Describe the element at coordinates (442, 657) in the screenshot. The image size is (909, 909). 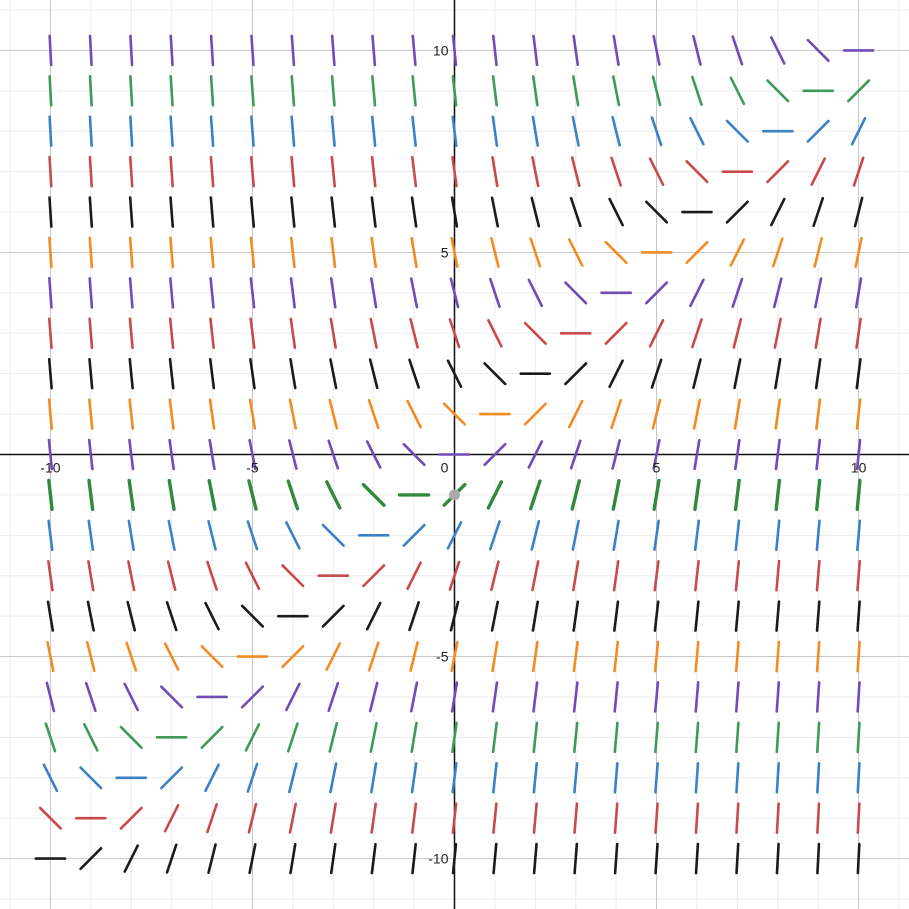
I see `y-tick-label: -5` at that location.